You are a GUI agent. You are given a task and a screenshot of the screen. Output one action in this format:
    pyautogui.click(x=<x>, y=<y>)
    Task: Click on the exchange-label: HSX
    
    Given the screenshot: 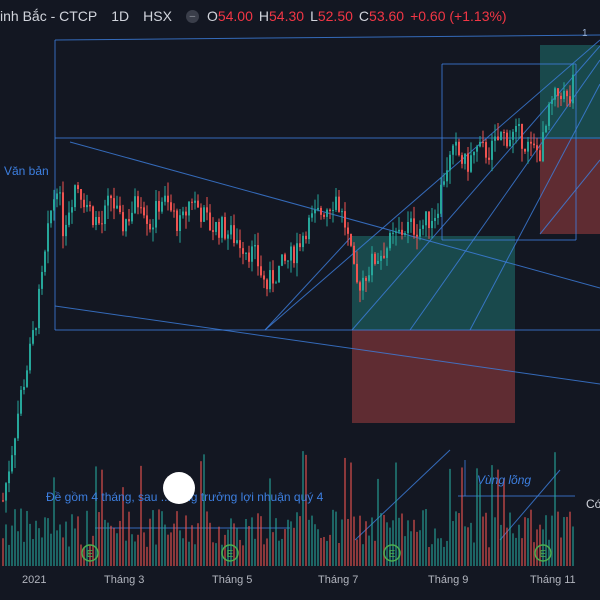 What is the action you would take?
    pyautogui.click(x=157, y=16)
    